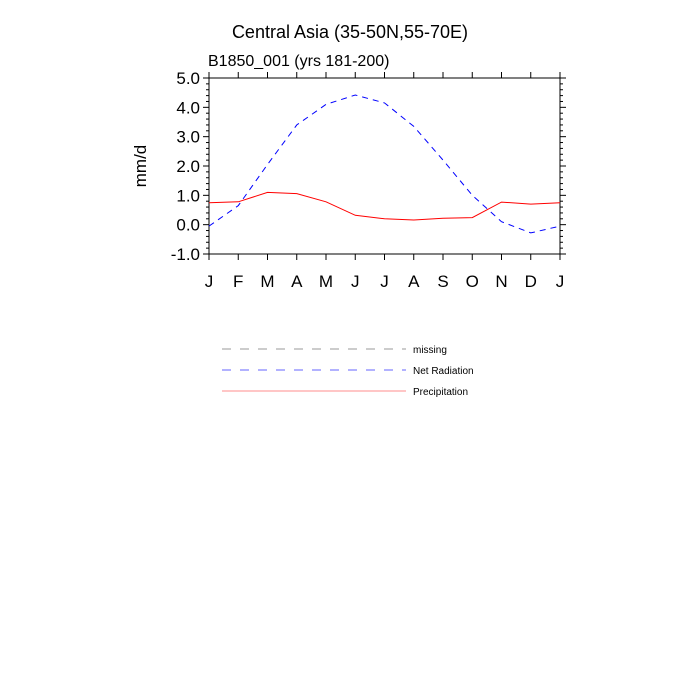 The image size is (700, 700). I want to click on y-tick-label: 1.0, so click(188, 195).